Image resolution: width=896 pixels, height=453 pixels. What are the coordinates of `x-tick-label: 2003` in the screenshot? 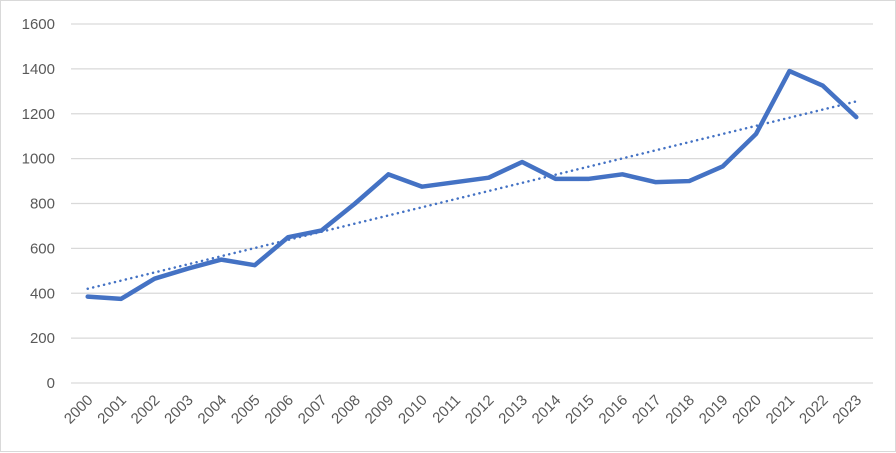 It's located at (179, 410).